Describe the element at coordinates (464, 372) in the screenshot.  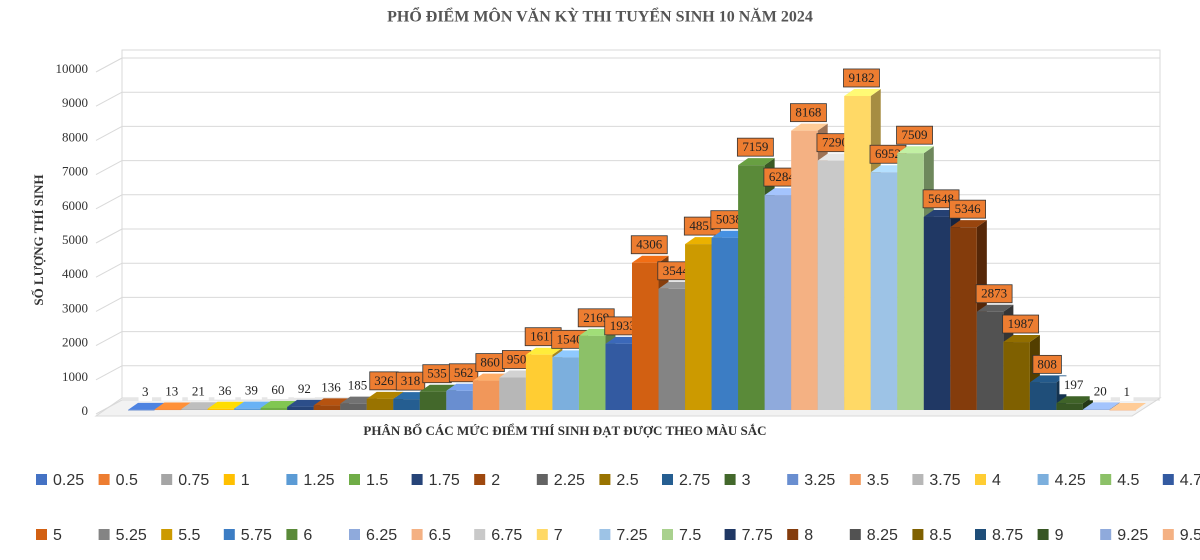
I see `value-label: 562` at that location.